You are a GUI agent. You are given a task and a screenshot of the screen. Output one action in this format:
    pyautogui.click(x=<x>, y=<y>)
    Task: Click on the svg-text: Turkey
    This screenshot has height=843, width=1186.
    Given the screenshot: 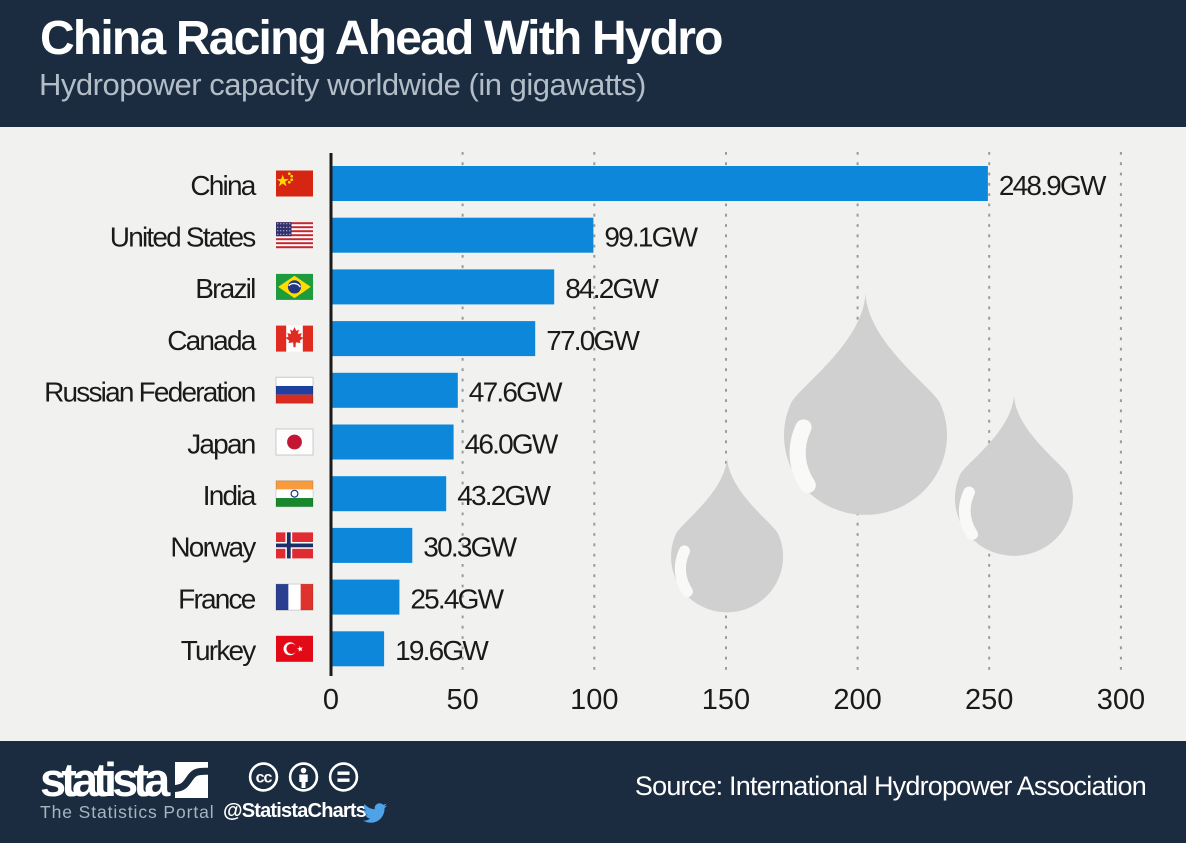 What is the action you would take?
    pyautogui.click(x=219, y=650)
    